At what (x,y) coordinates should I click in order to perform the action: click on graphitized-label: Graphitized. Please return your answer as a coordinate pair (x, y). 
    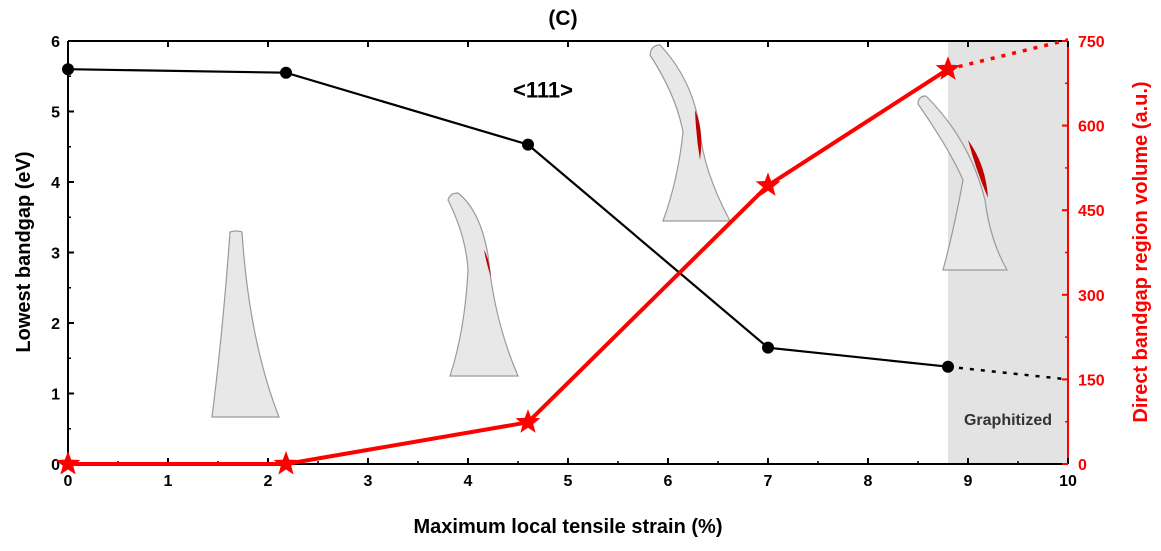
    Looking at the image, I should click on (1008, 420).